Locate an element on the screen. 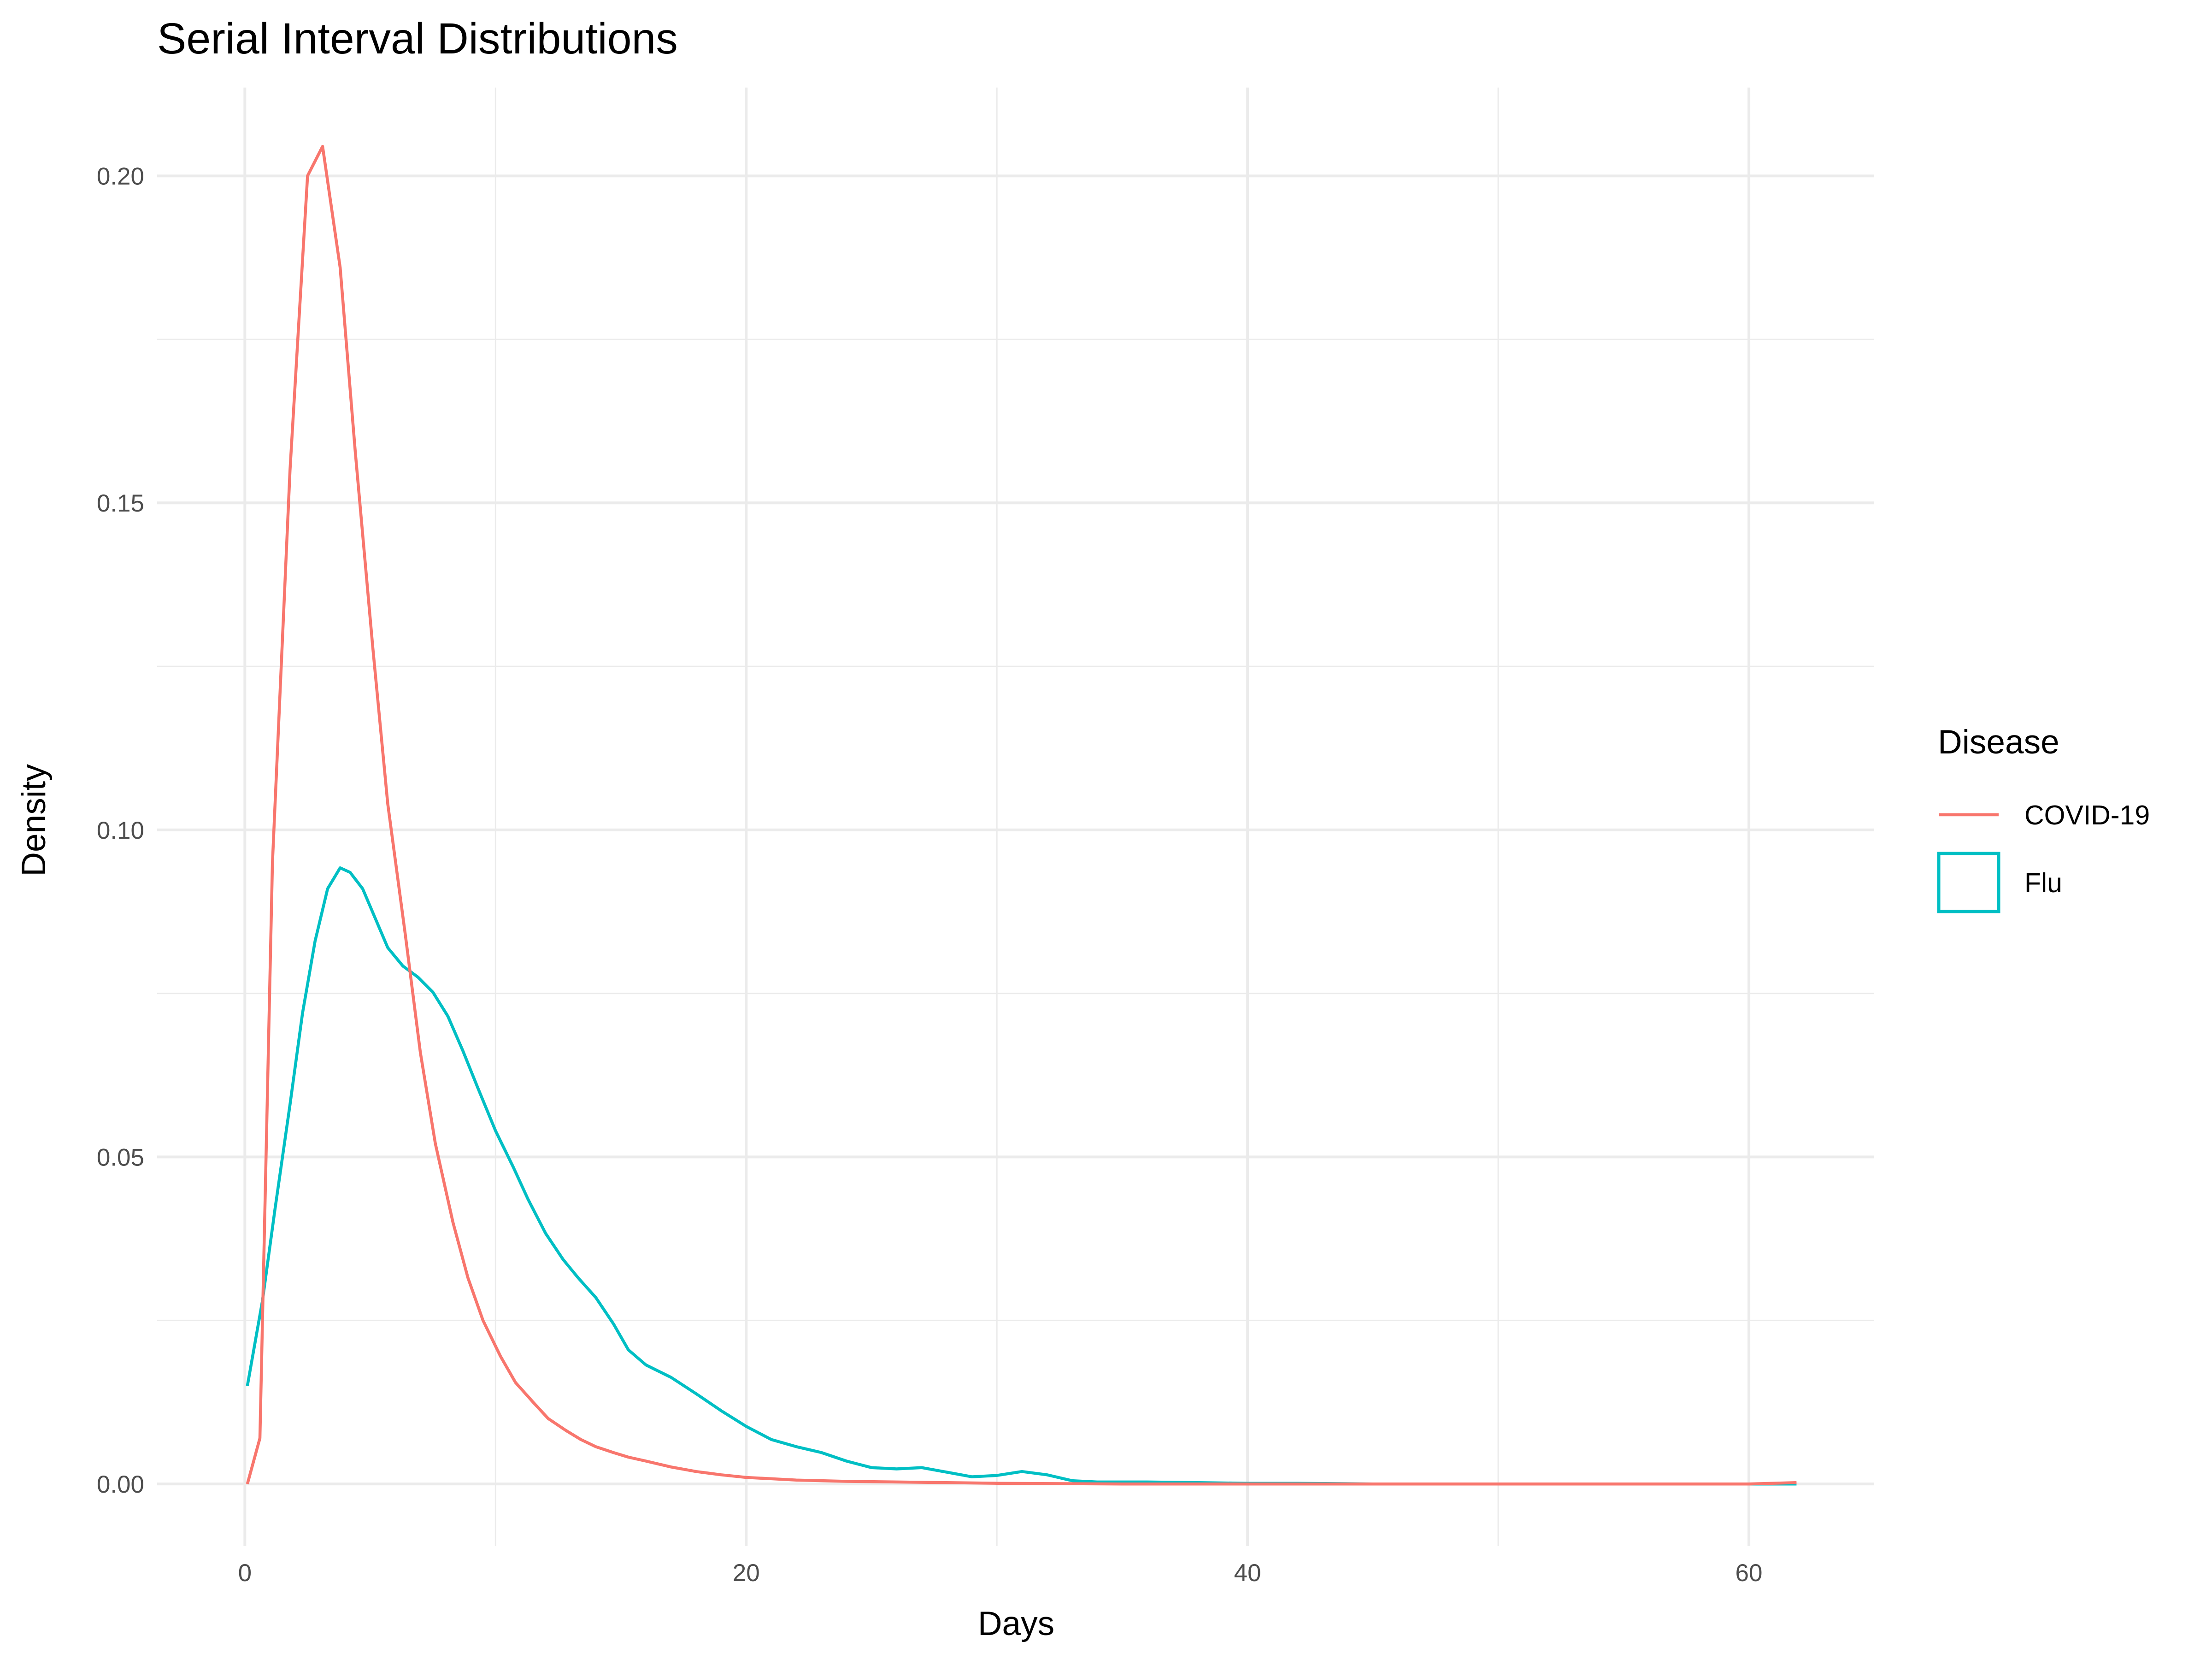 This screenshot has width=2212, height=1659. y-tick-label: 0.00 is located at coordinates (120, 1484).